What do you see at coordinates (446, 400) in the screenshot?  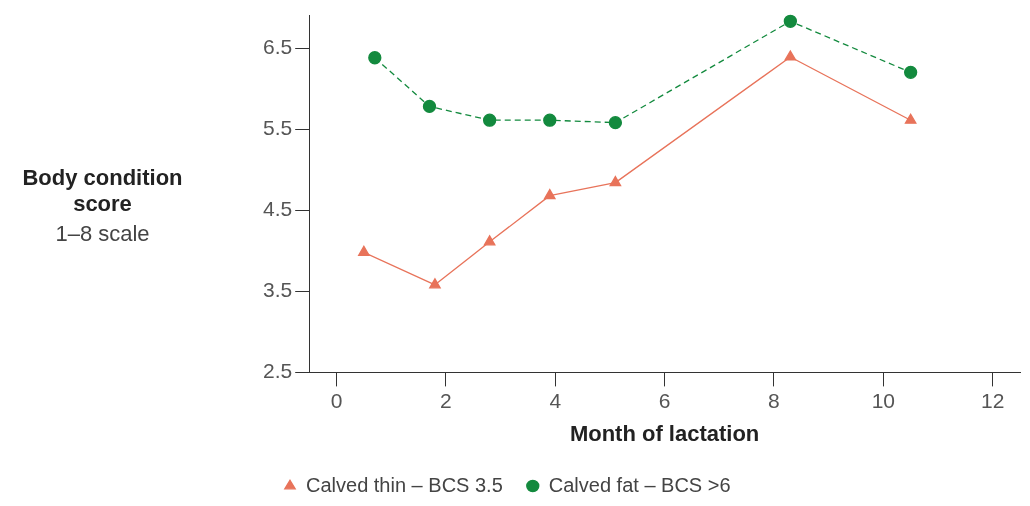 I see `x-tick-label: 2` at bounding box center [446, 400].